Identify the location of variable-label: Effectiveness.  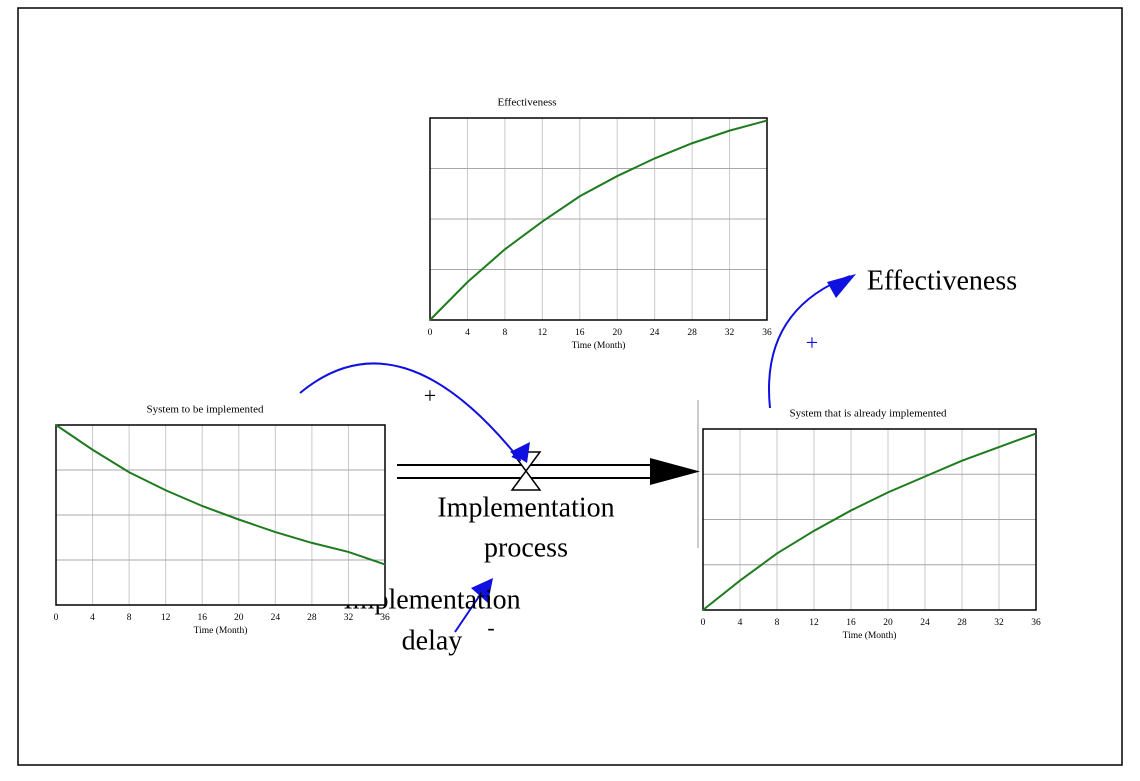
(942, 280).